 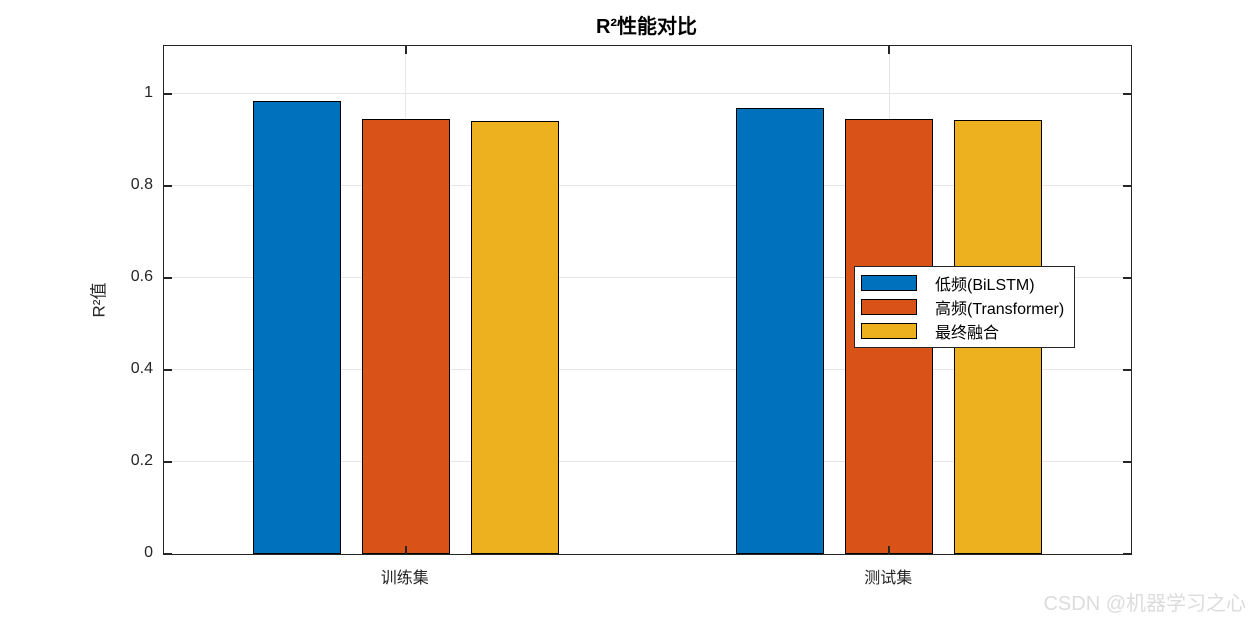 I want to click on legend-row: 低频(BiLSTM), so click(x=962, y=283).